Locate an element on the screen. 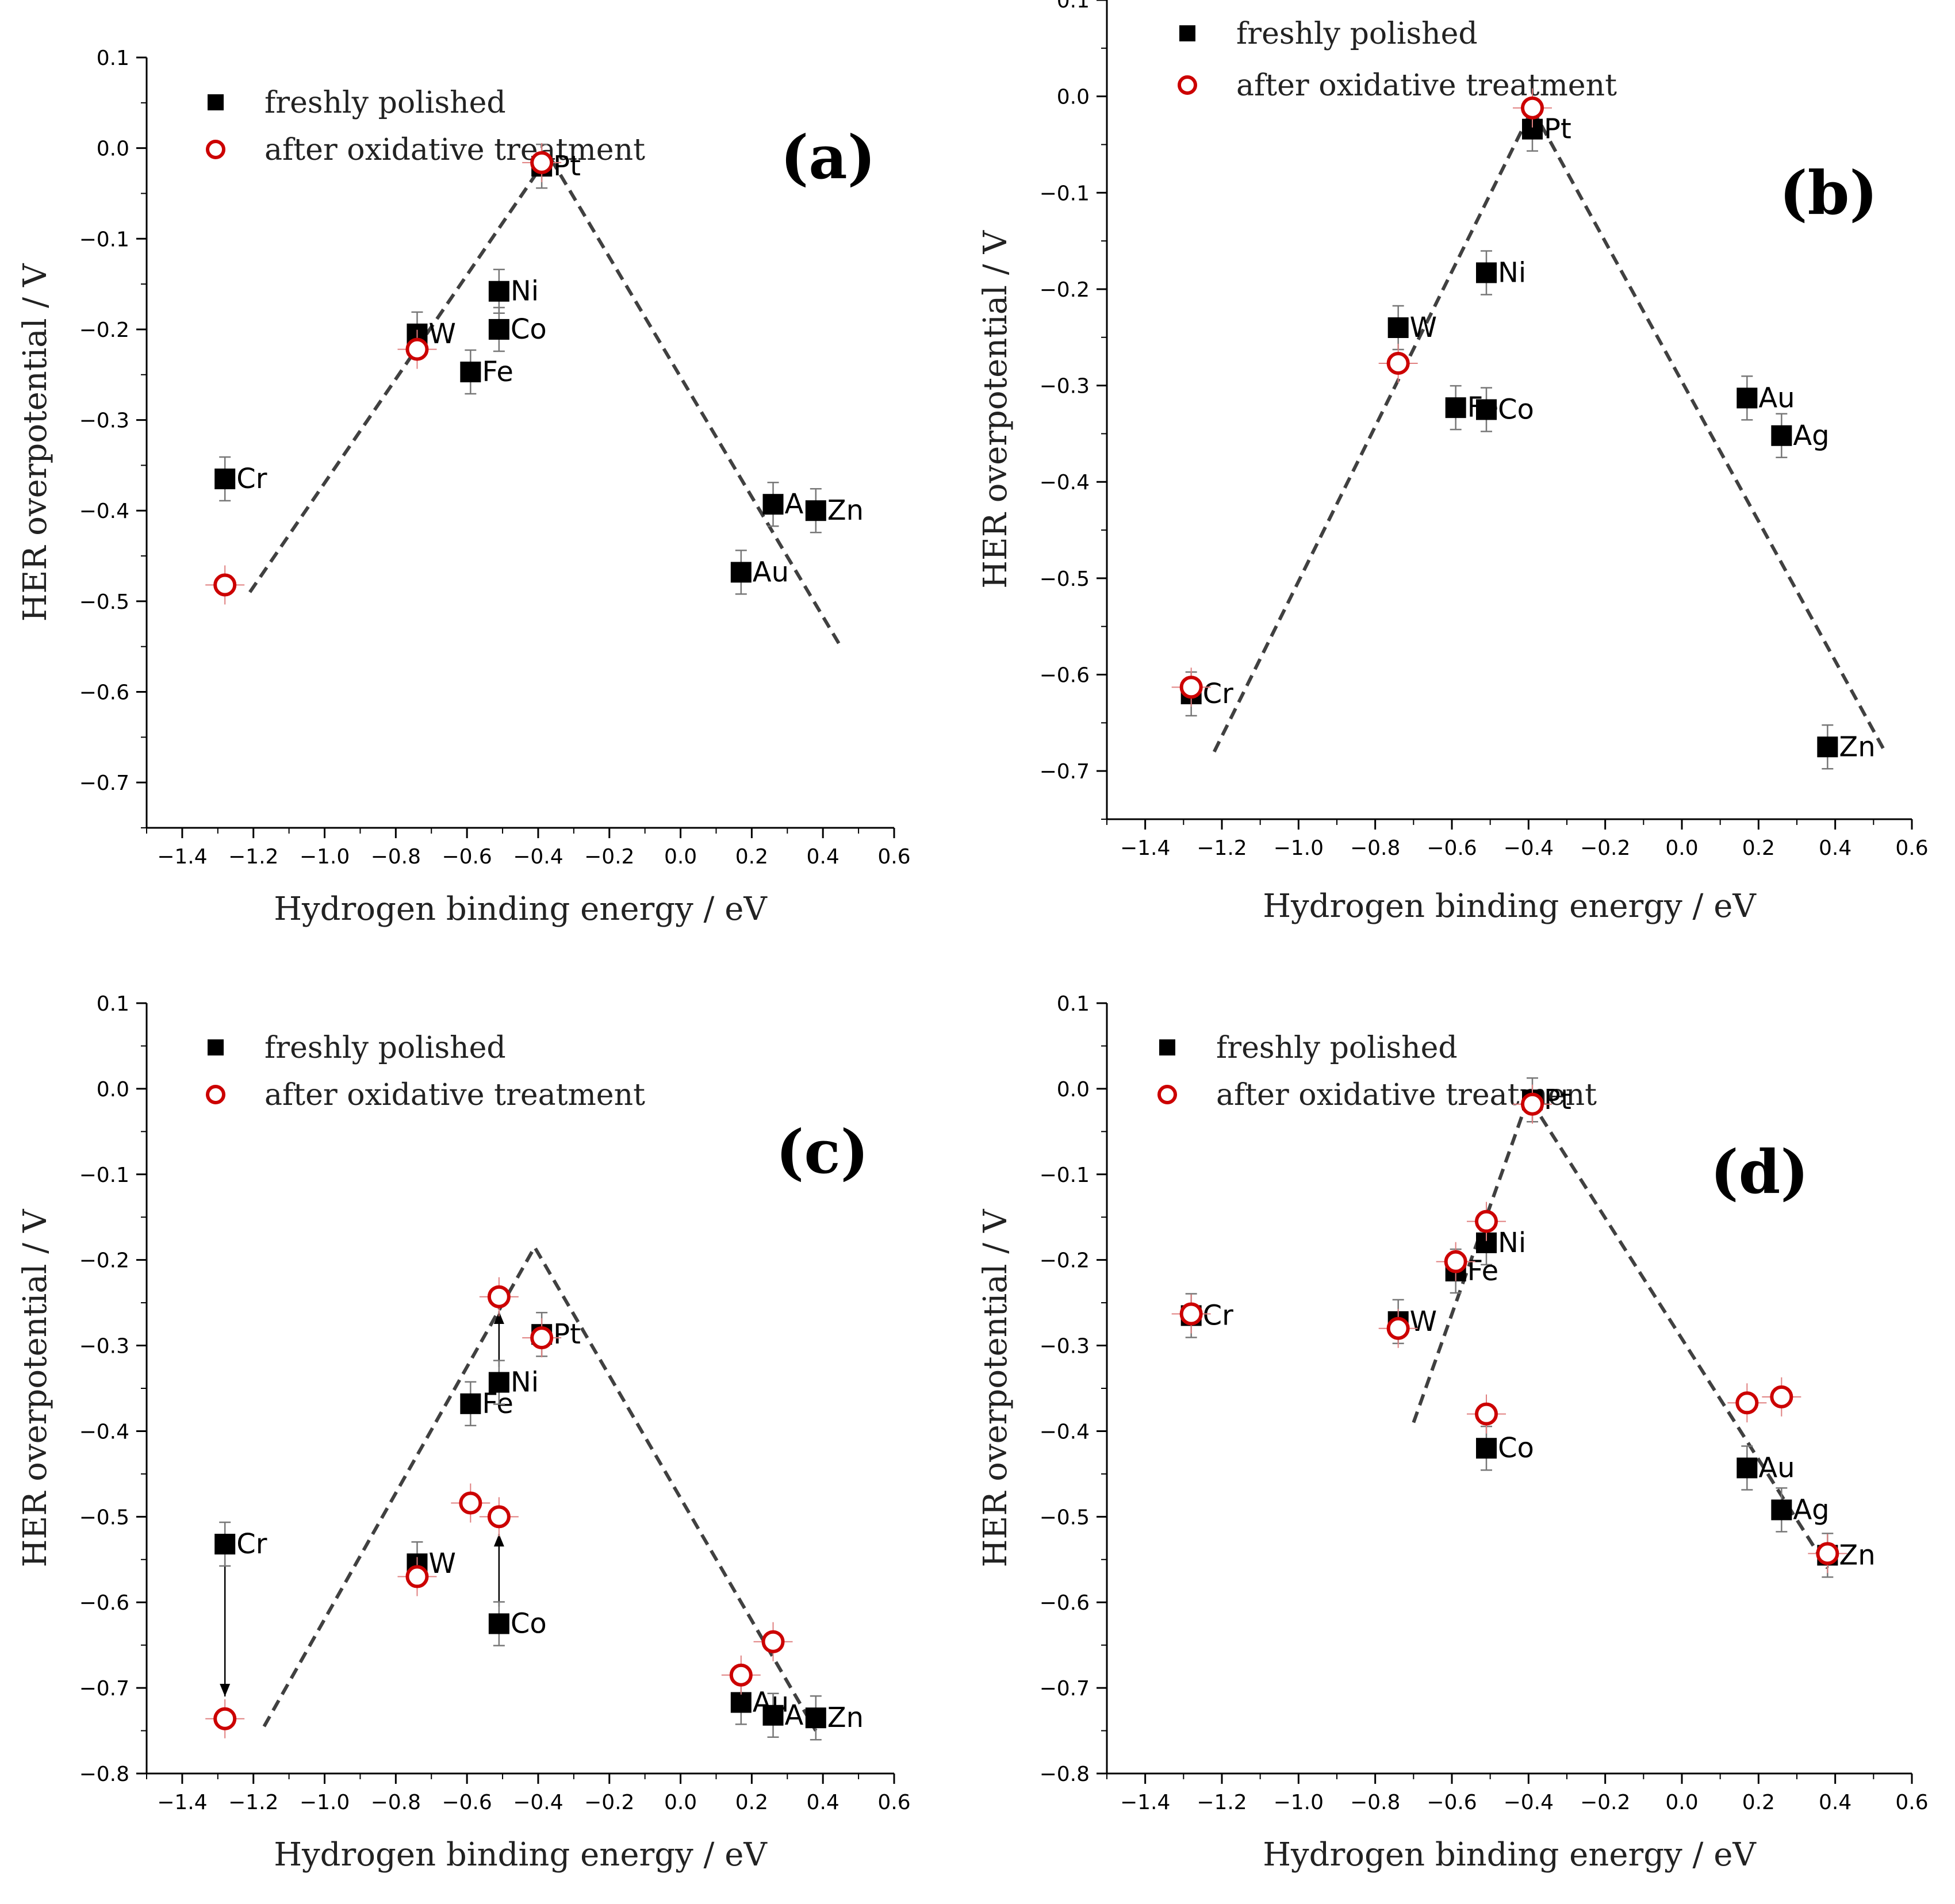 This screenshot has height=1904, width=1955. x-tick-label: −1.2 is located at coordinates (253, 857).